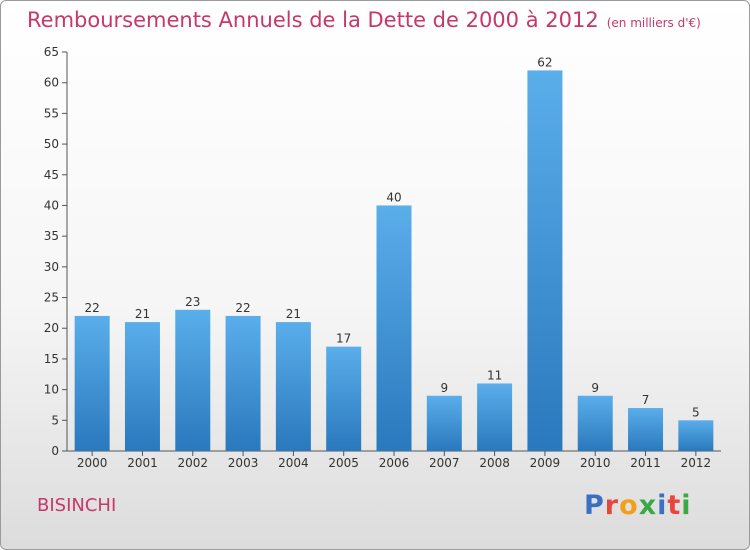 This screenshot has height=550, width=750. What do you see at coordinates (51, 52) in the screenshot?
I see `y-tick-label: 65` at bounding box center [51, 52].